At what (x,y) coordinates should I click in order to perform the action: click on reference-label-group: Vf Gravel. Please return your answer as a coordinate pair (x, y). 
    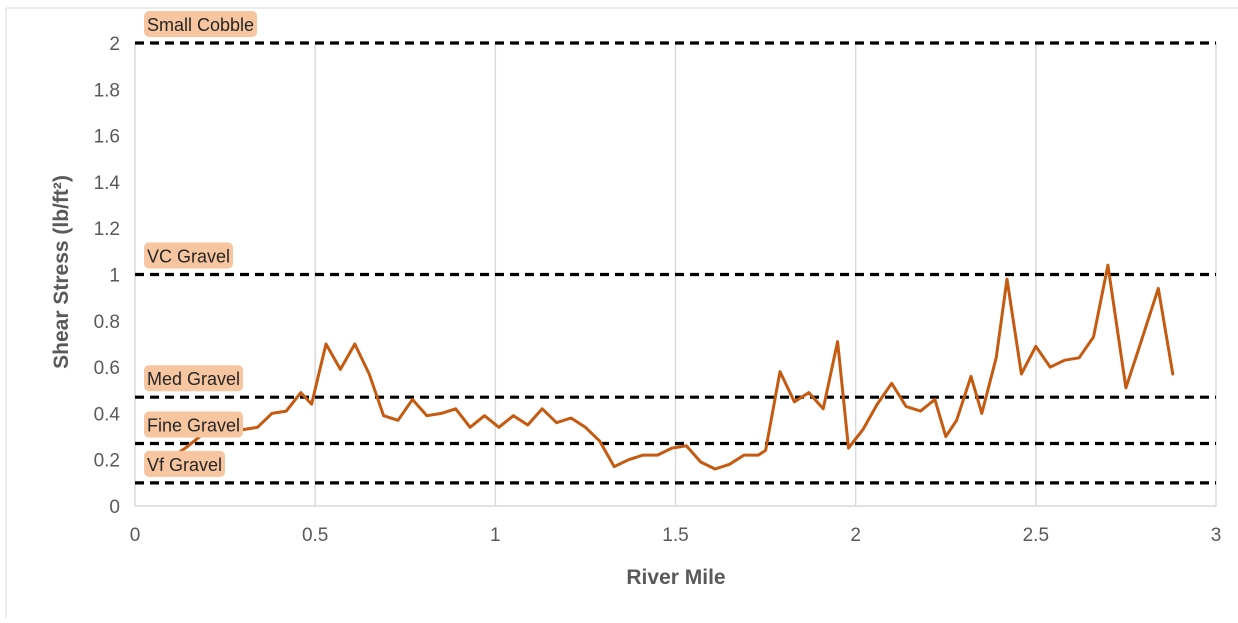
    Looking at the image, I should click on (184, 464).